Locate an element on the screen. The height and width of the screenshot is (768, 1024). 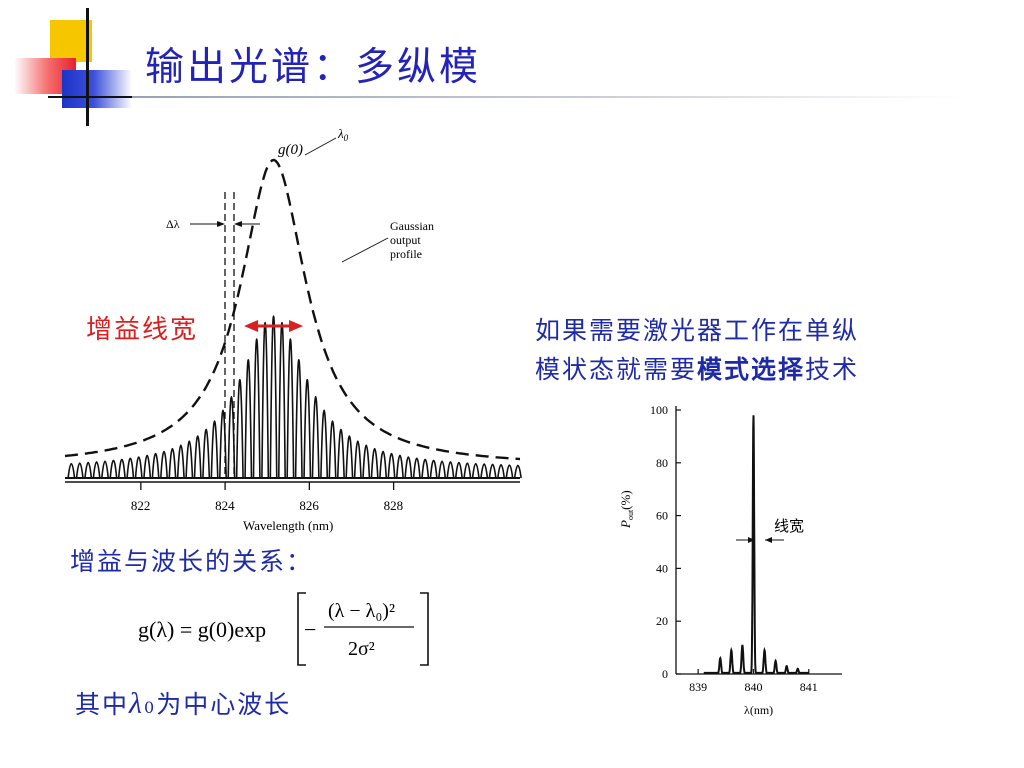
profile-label-1: Gaussian is located at coordinates (412, 226).